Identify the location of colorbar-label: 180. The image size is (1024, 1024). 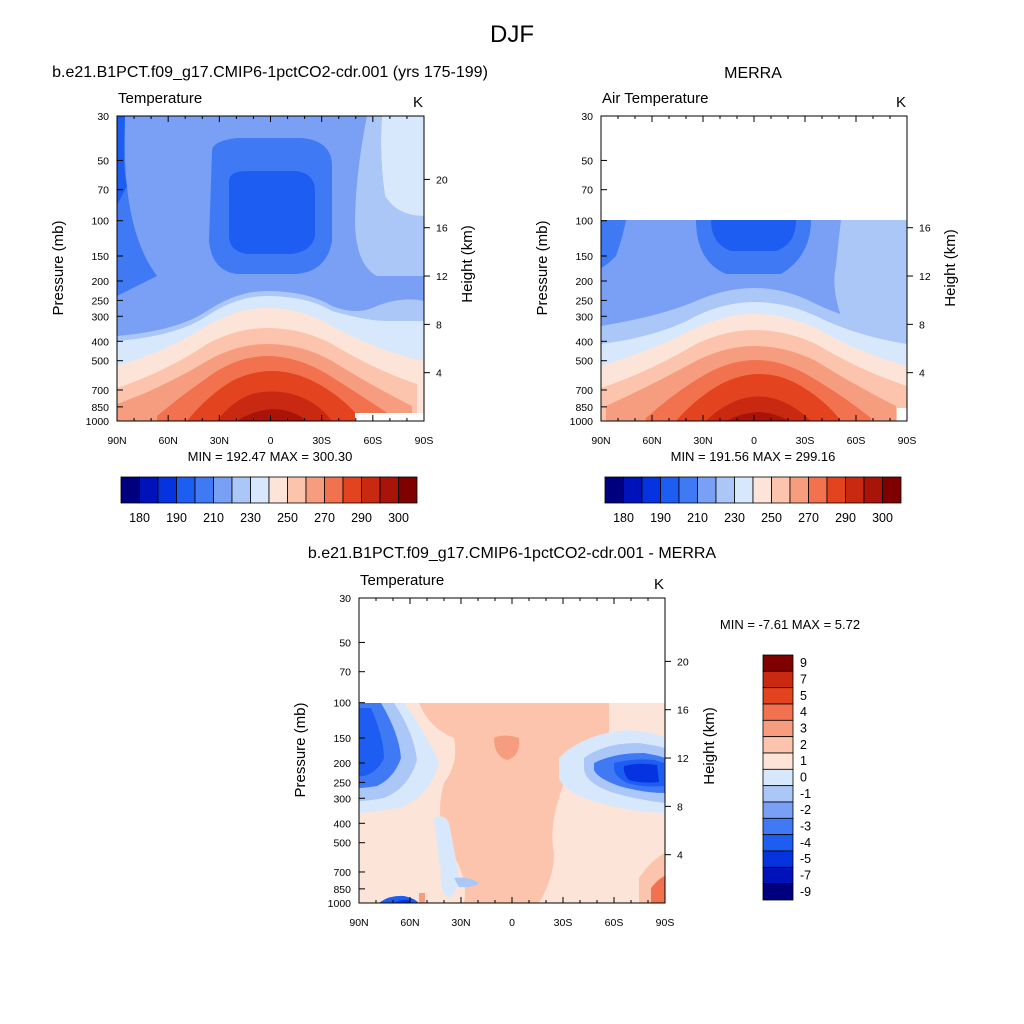
(139, 518).